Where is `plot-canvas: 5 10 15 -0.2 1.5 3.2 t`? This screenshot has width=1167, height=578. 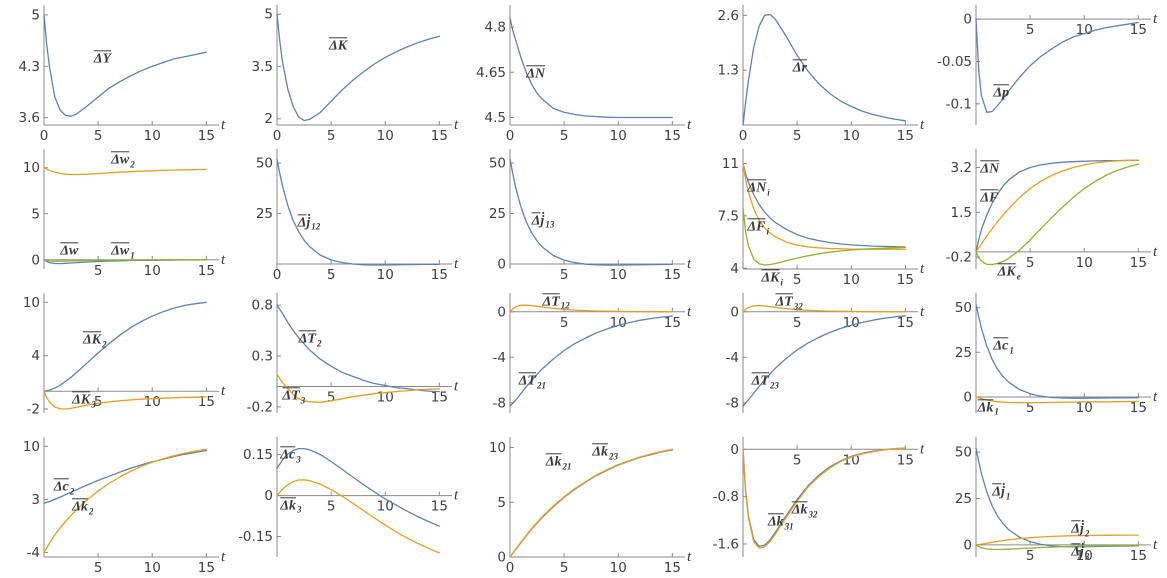
plot-canvas: 5 10 15 -0.2 1.5 3.2 t is located at coordinates (1052, 210).